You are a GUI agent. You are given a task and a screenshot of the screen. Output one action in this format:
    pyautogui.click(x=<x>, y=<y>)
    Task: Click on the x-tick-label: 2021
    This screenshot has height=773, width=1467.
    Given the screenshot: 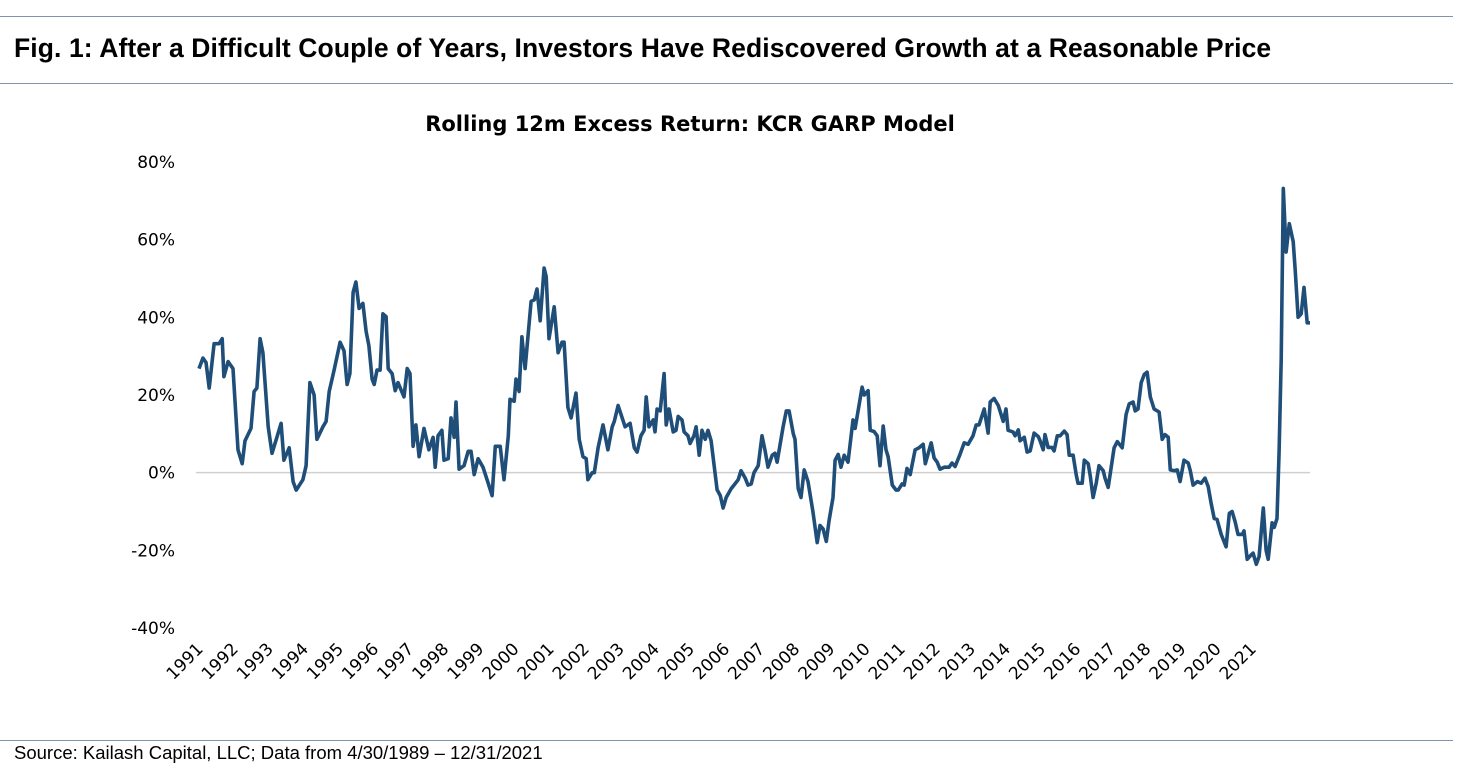 What is the action you would take?
    pyautogui.click(x=1238, y=661)
    